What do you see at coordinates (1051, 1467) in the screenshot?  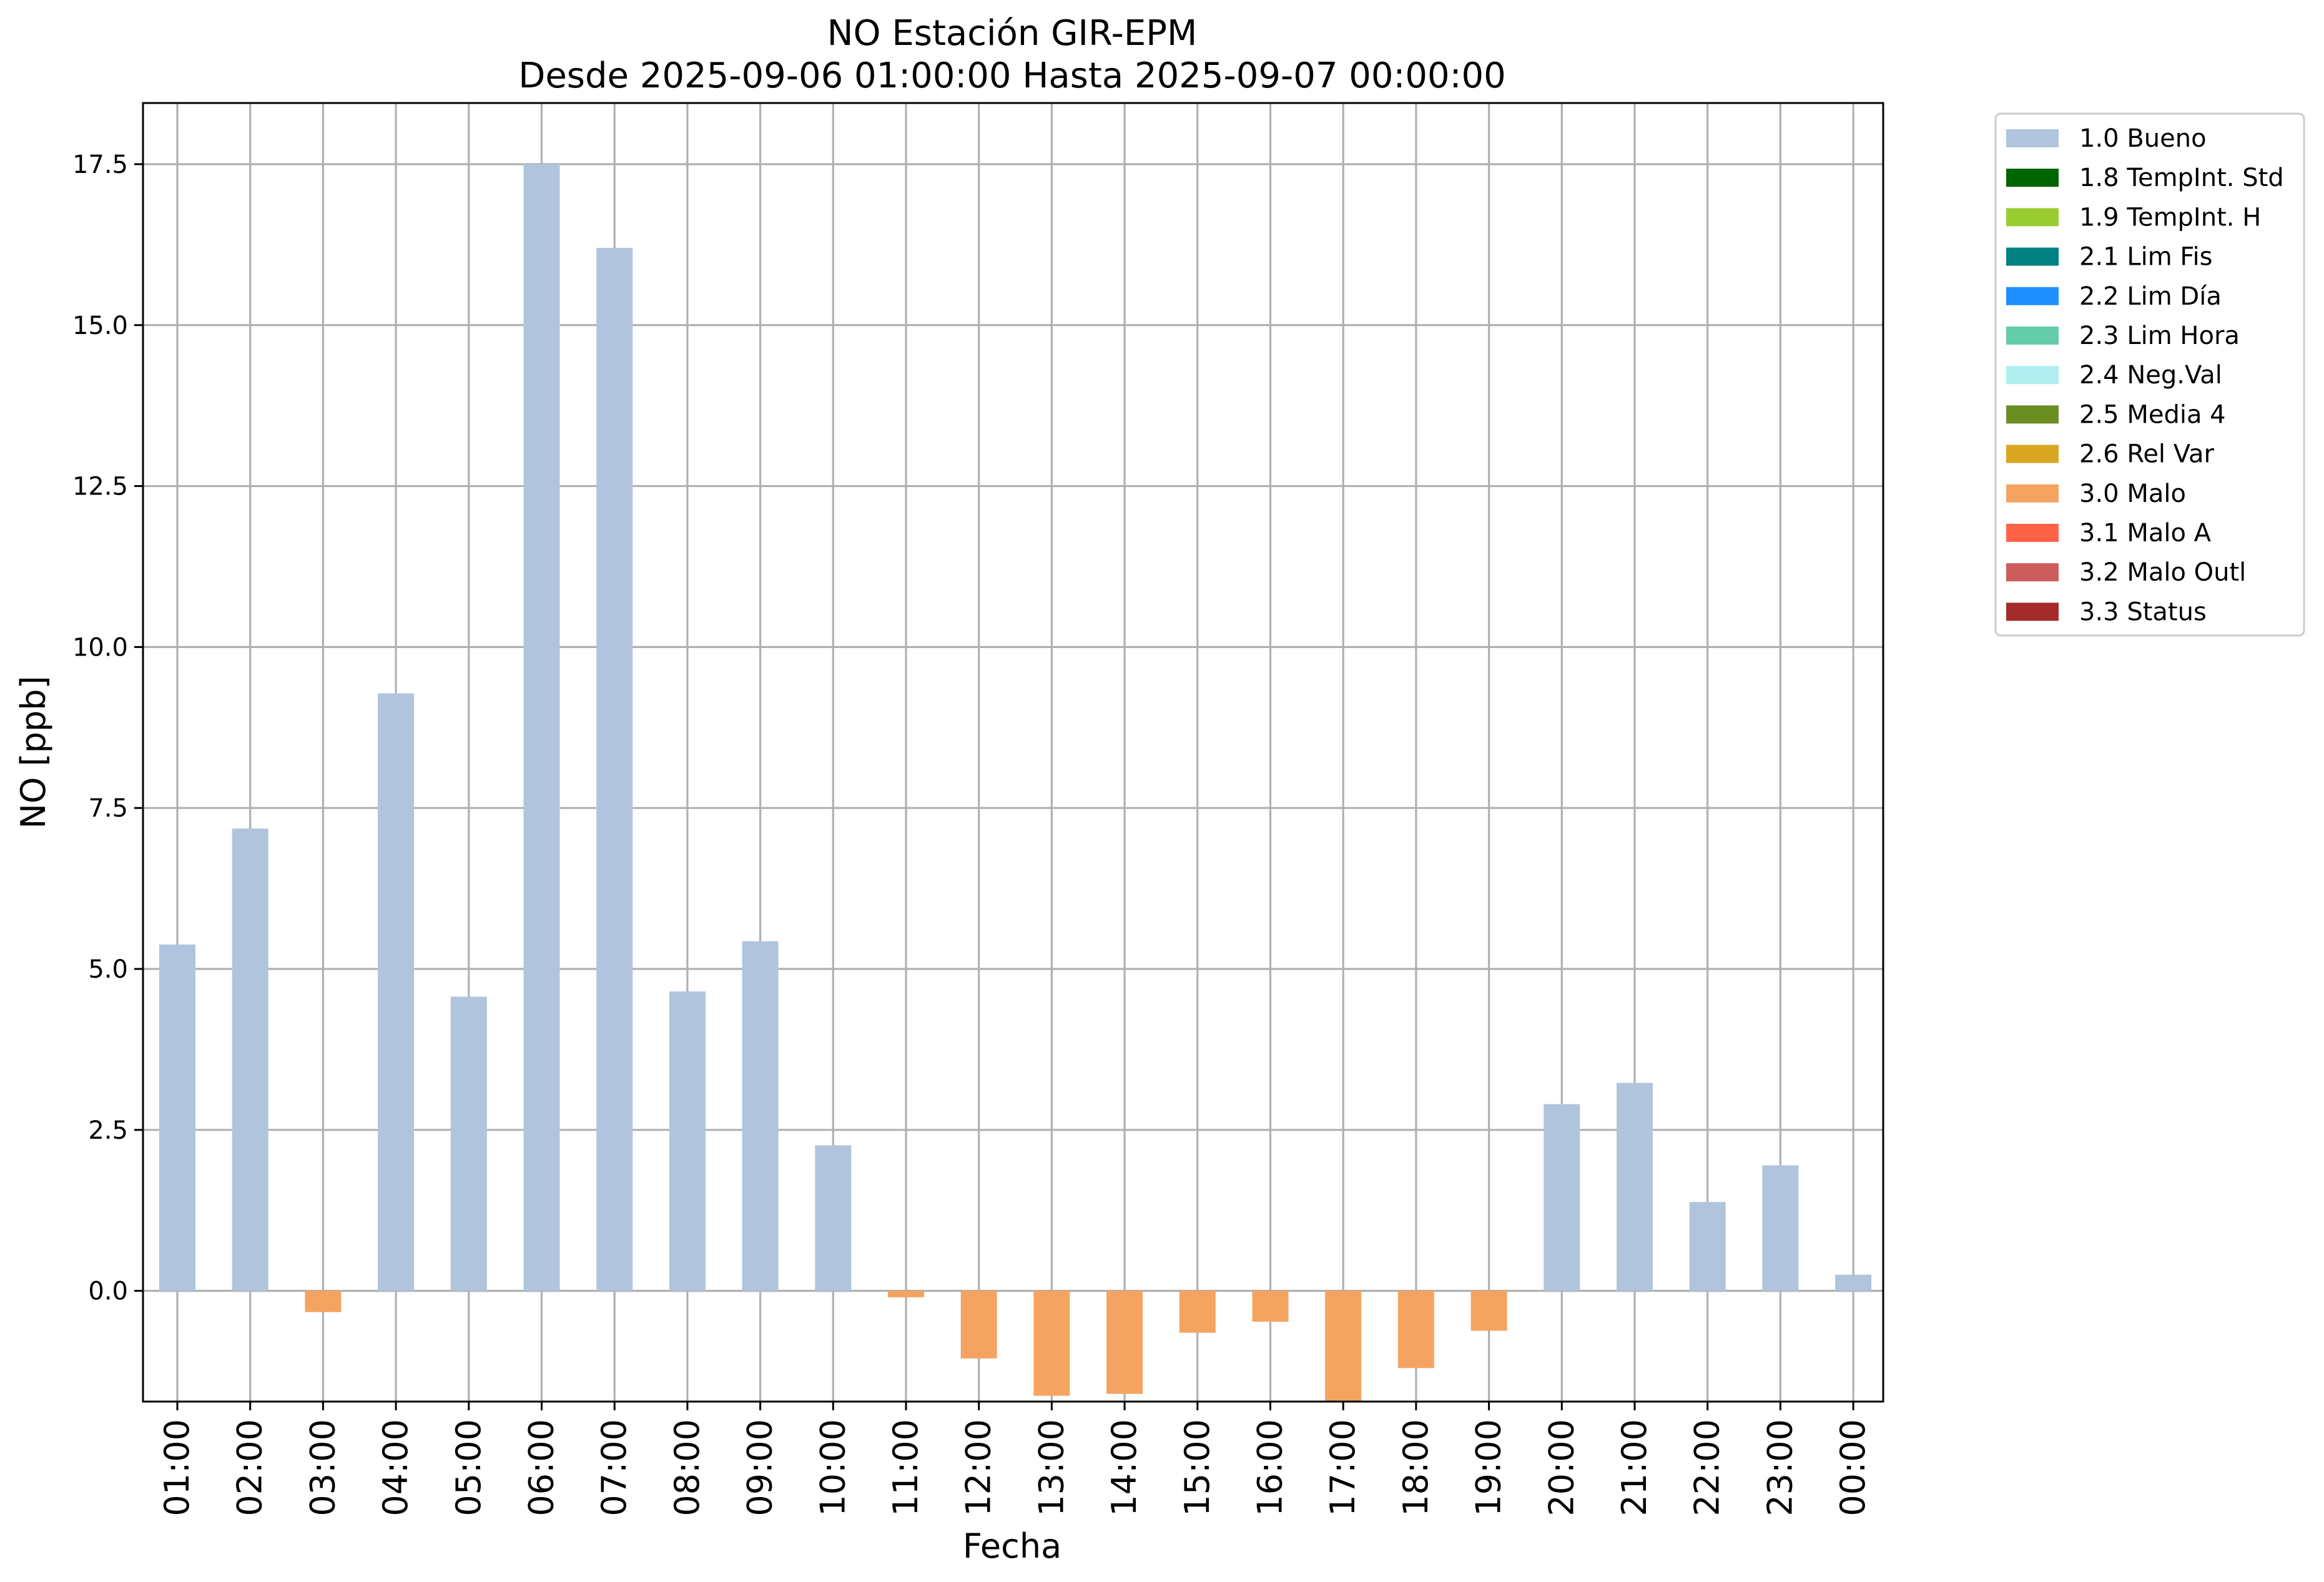 I see `x-tick-label: 13:00` at bounding box center [1051, 1467].